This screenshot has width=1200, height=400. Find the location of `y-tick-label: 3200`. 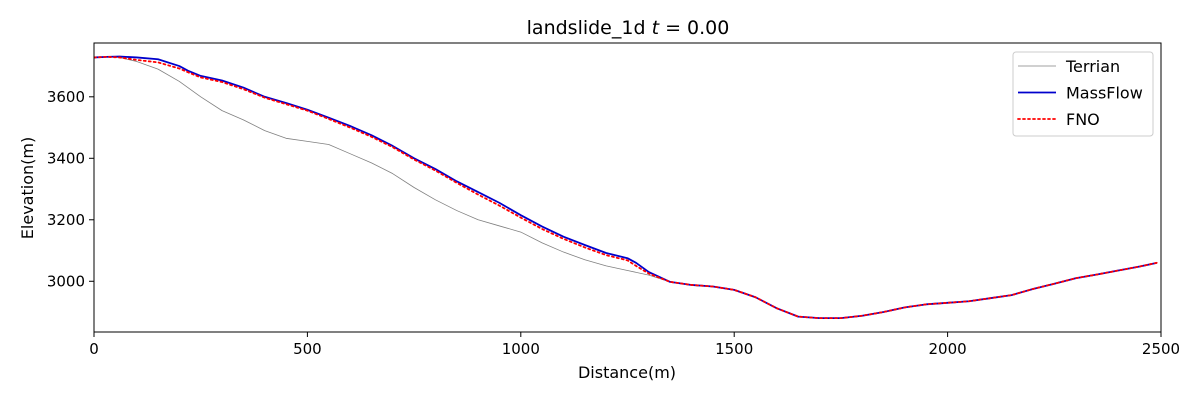

y-tick-label: 3200 is located at coordinates (66, 220).